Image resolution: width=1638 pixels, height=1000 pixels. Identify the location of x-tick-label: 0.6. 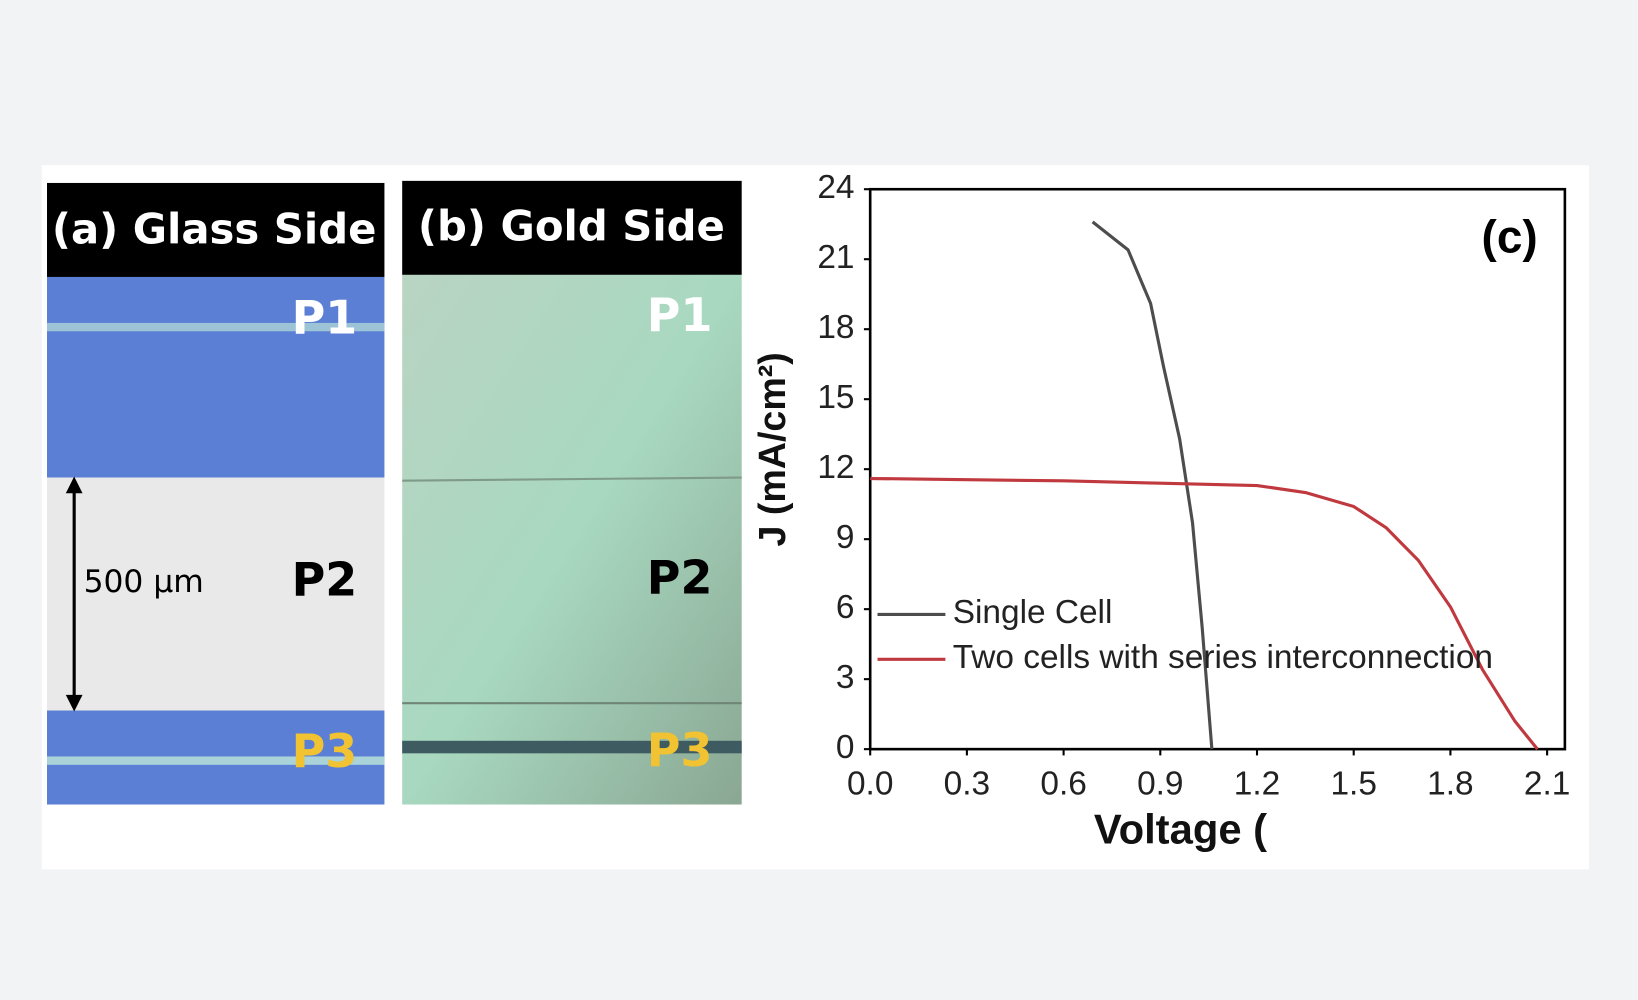
(1063, 784).